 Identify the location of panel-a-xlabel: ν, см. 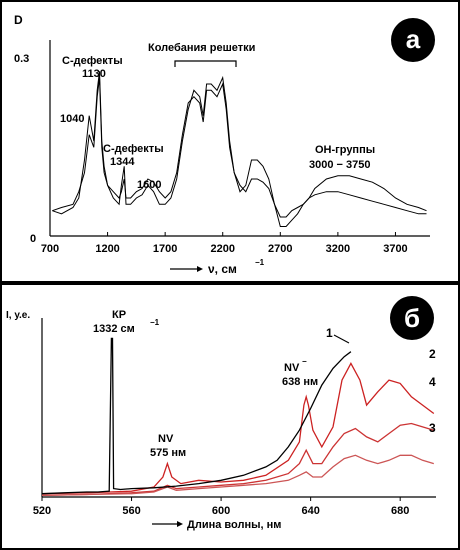
(222, 269).